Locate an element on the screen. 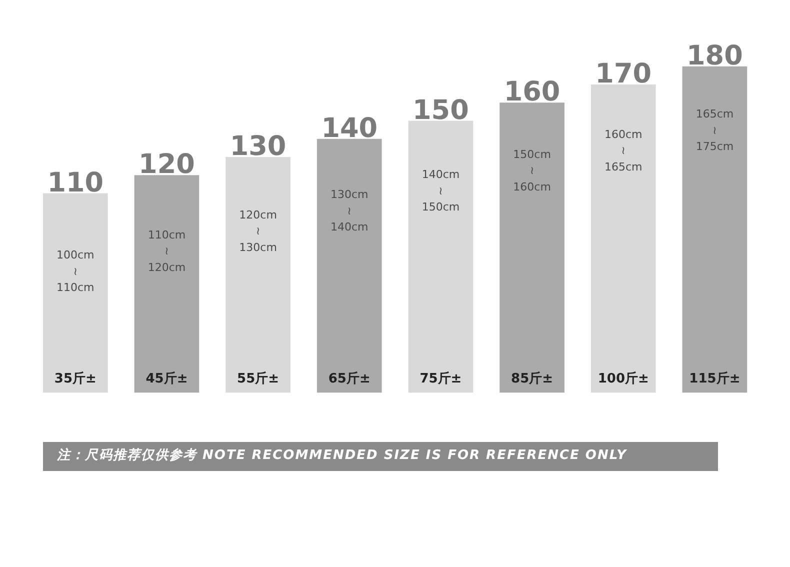  annotation: 160cm ≀ 165cm is located at coordinates (623, 151).